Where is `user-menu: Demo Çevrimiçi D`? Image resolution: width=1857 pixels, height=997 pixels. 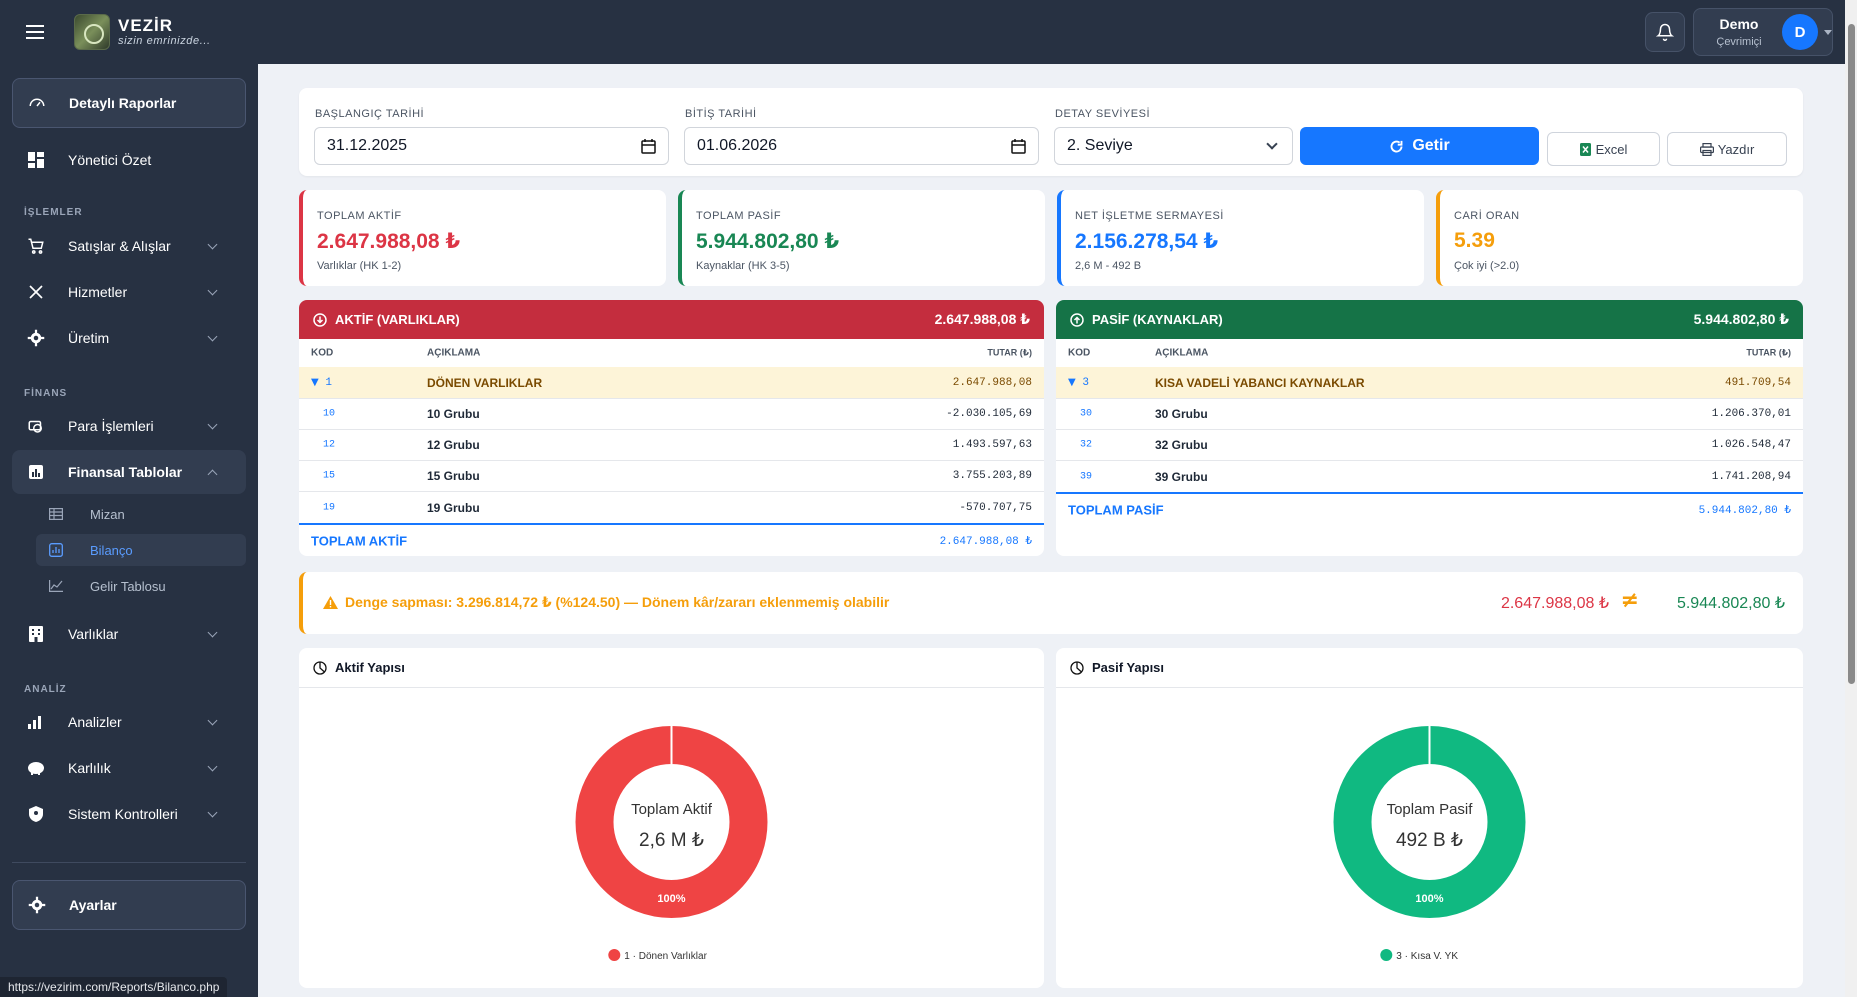
user-menu: Demo Çevrimiçi D is located at coordinates (1763, 32).